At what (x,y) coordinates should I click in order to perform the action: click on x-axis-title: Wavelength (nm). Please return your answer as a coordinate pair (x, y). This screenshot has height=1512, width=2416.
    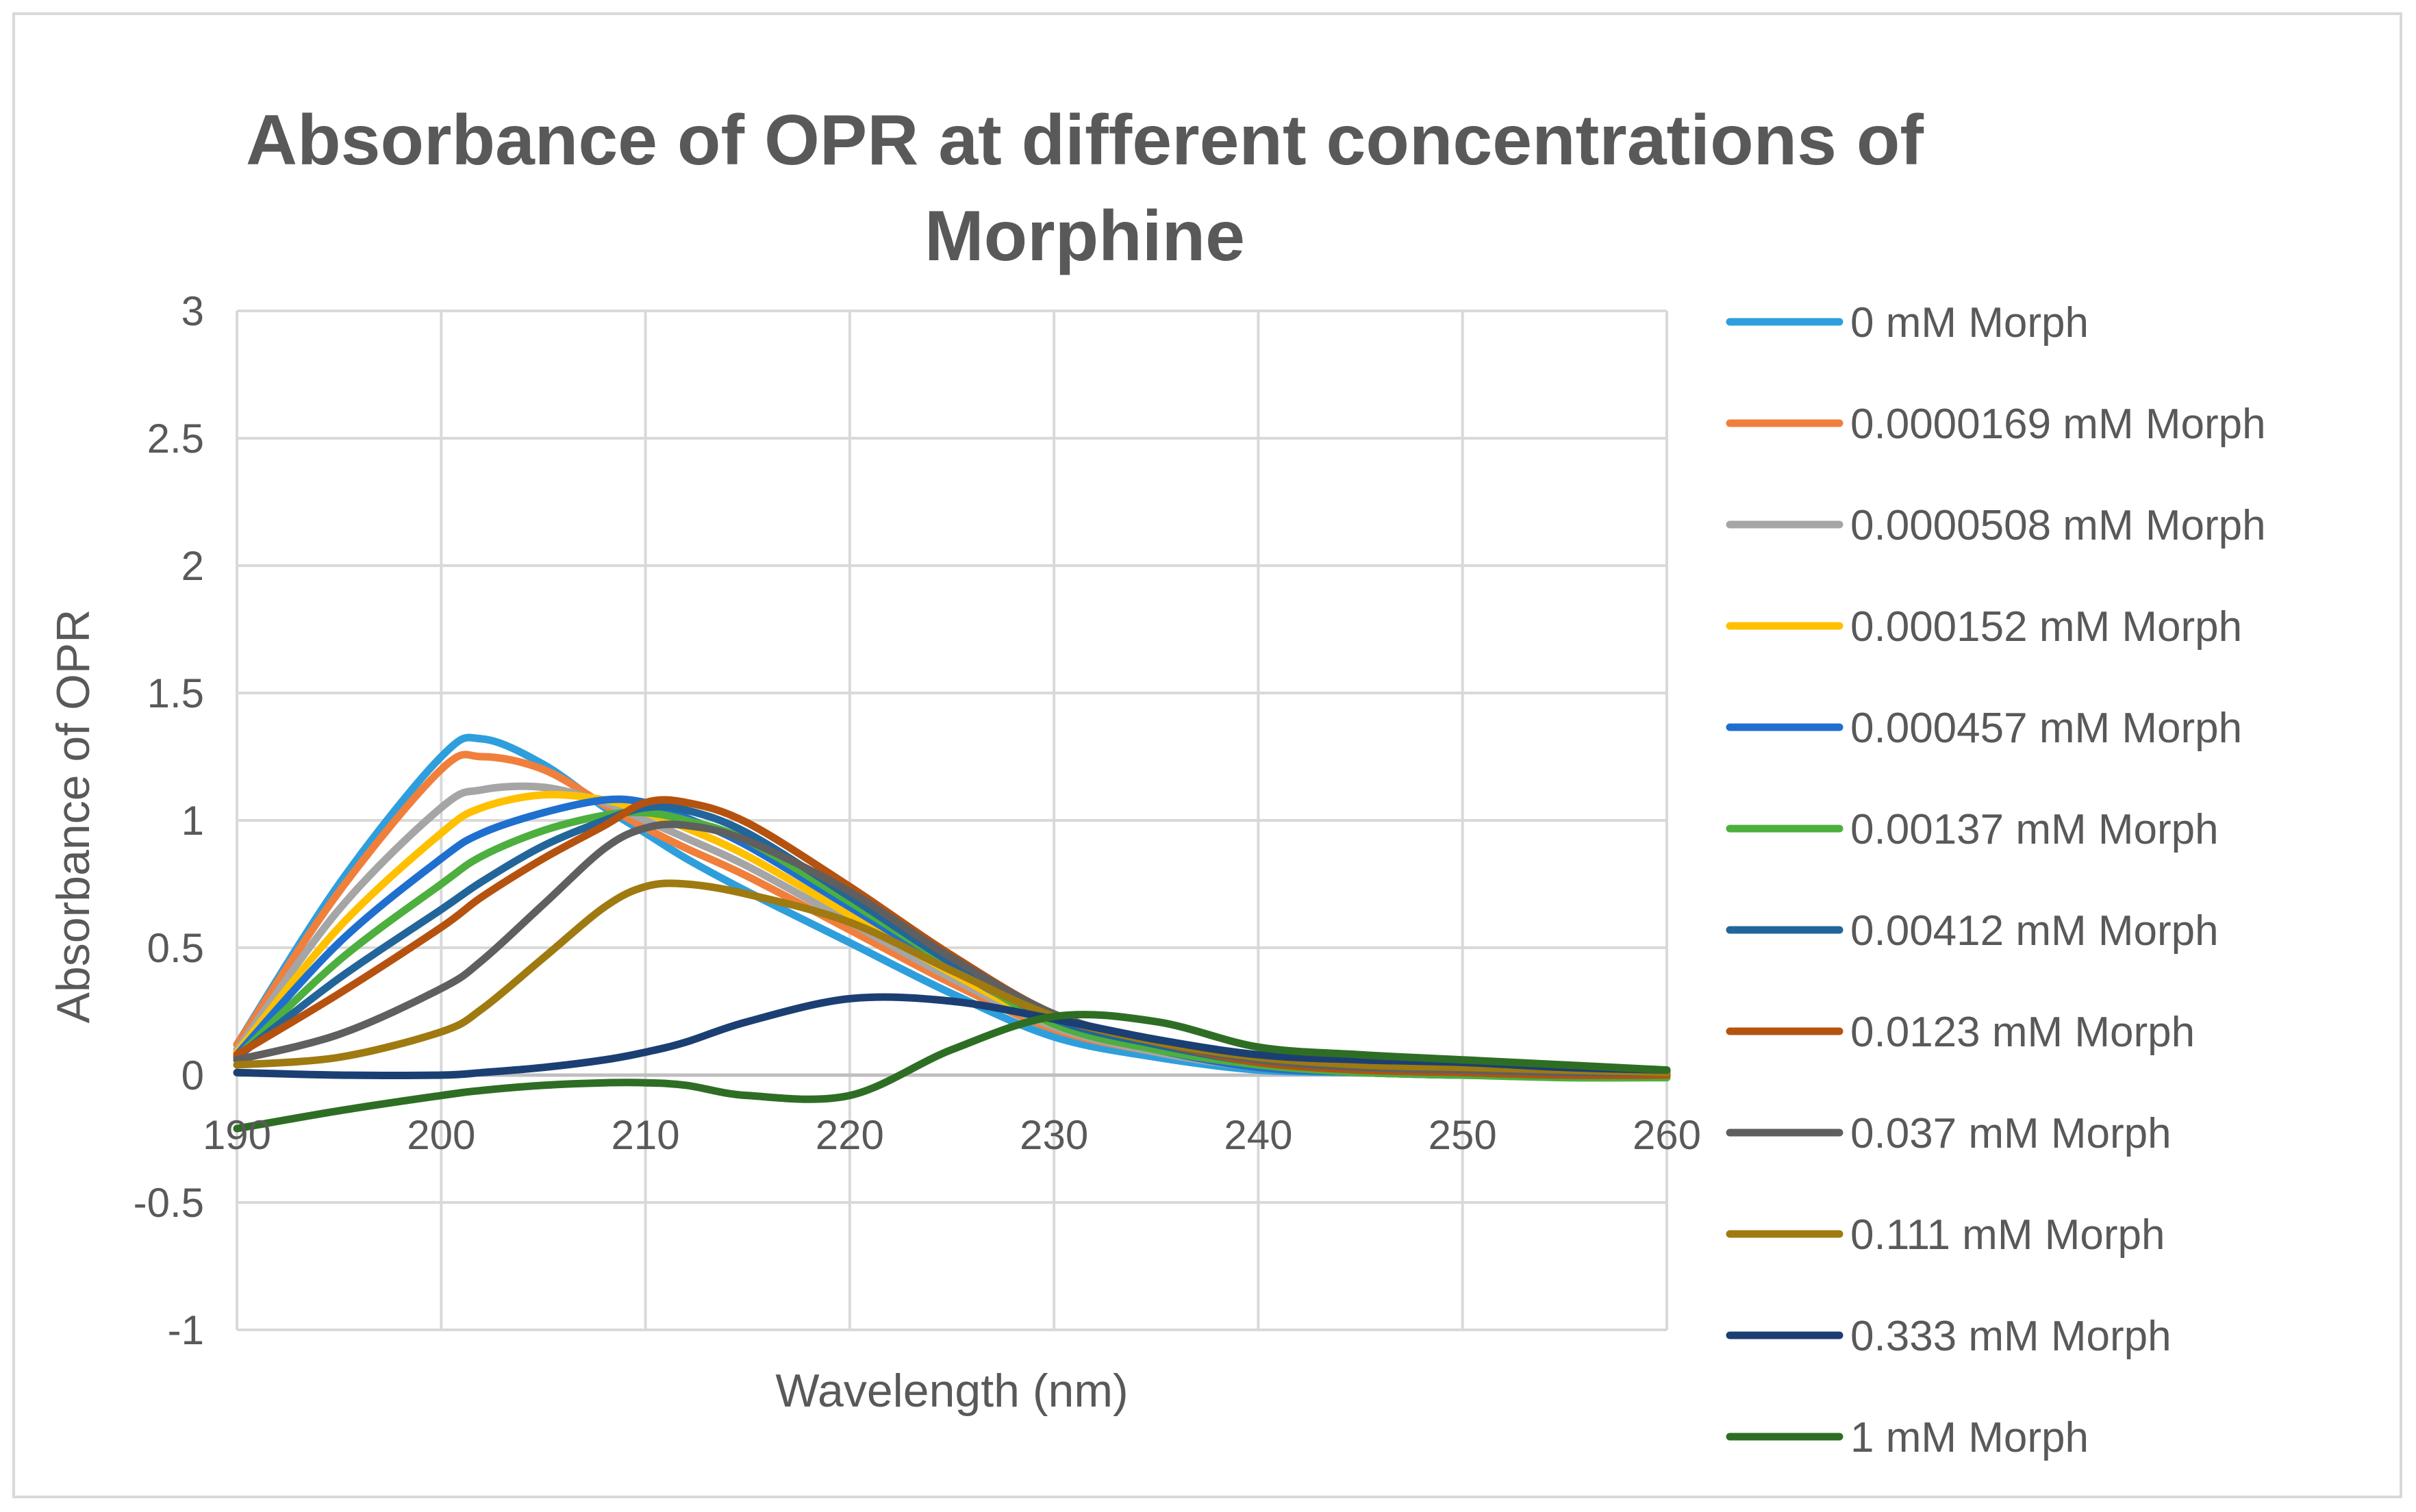
    Looking at the image, I should click on (951, 1391).